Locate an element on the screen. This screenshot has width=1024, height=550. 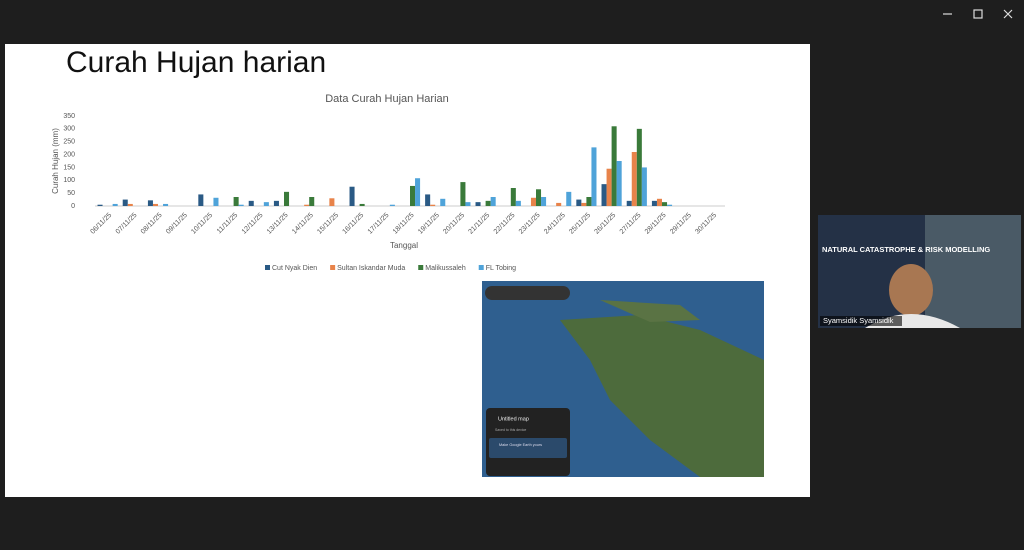
window-controls is located at coordinates (978, 14).